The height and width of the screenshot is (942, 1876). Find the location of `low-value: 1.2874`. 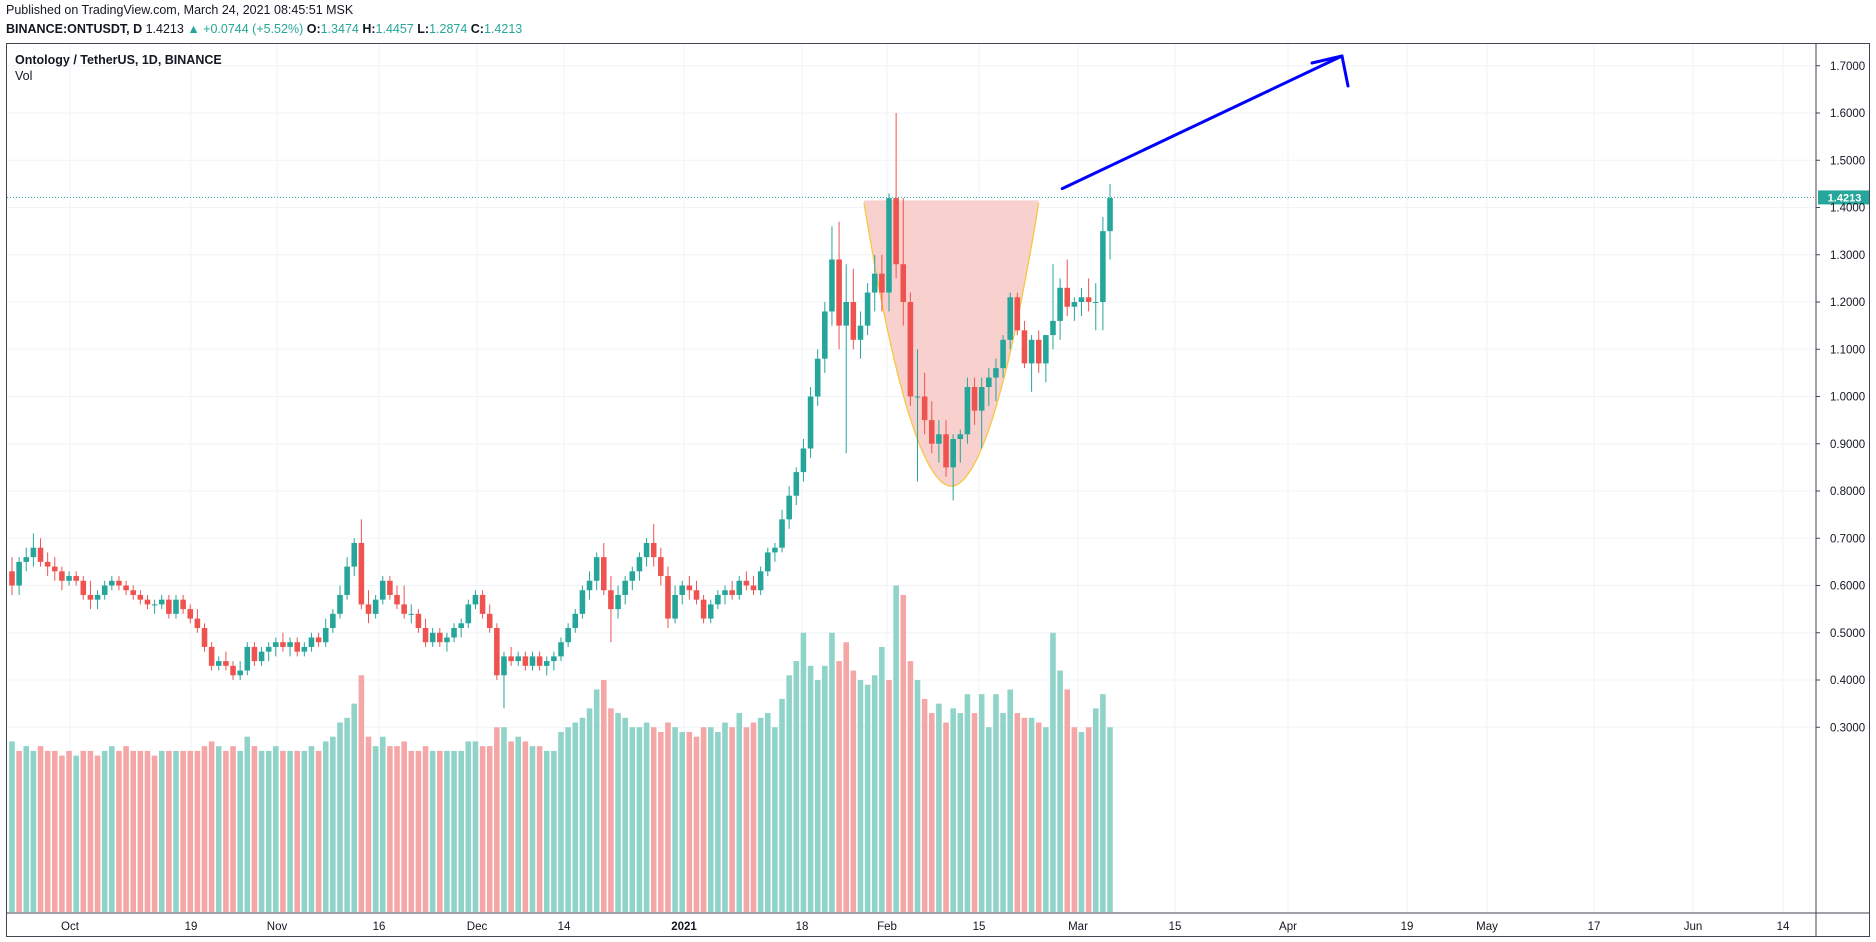

low-value: 1.2874 is located at coordinates (448, 29).